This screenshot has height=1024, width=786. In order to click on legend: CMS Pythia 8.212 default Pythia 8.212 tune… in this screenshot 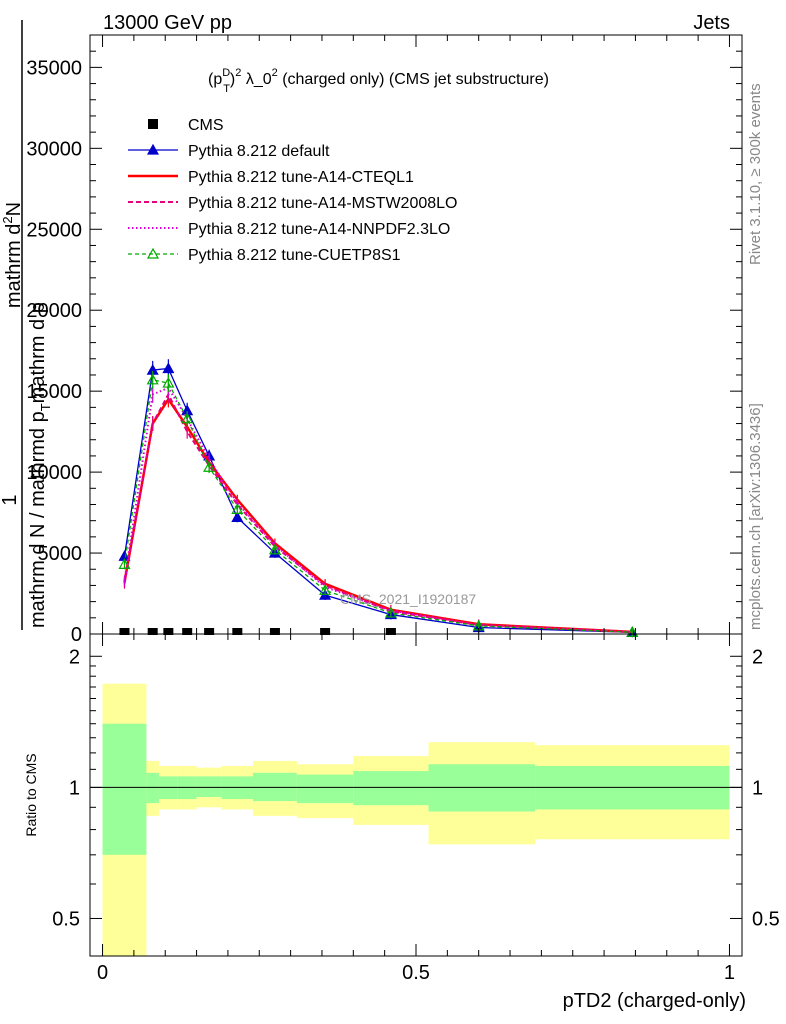, I will do `click(292, 190)`.